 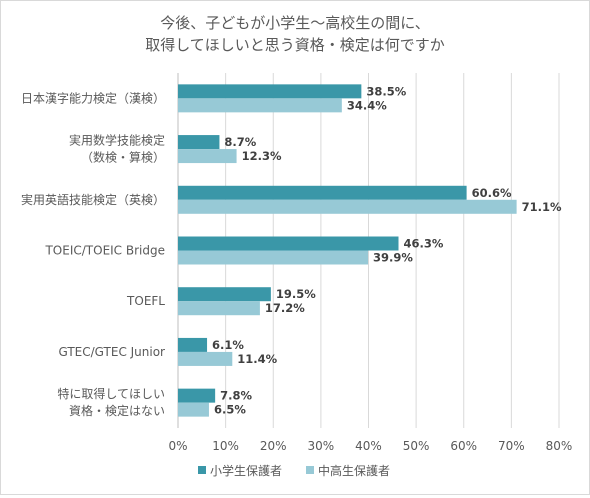 What do you see at coordinates (93, 199) in the screenshot?
I see `category-label: 実用英語技能検定（英検）` at bounding box center [93, 199].